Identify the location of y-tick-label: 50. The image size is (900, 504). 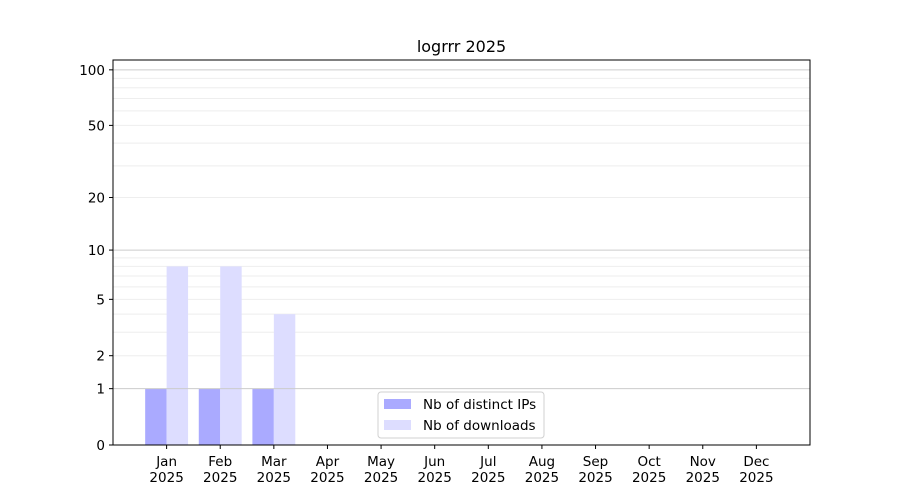
(96, 126).